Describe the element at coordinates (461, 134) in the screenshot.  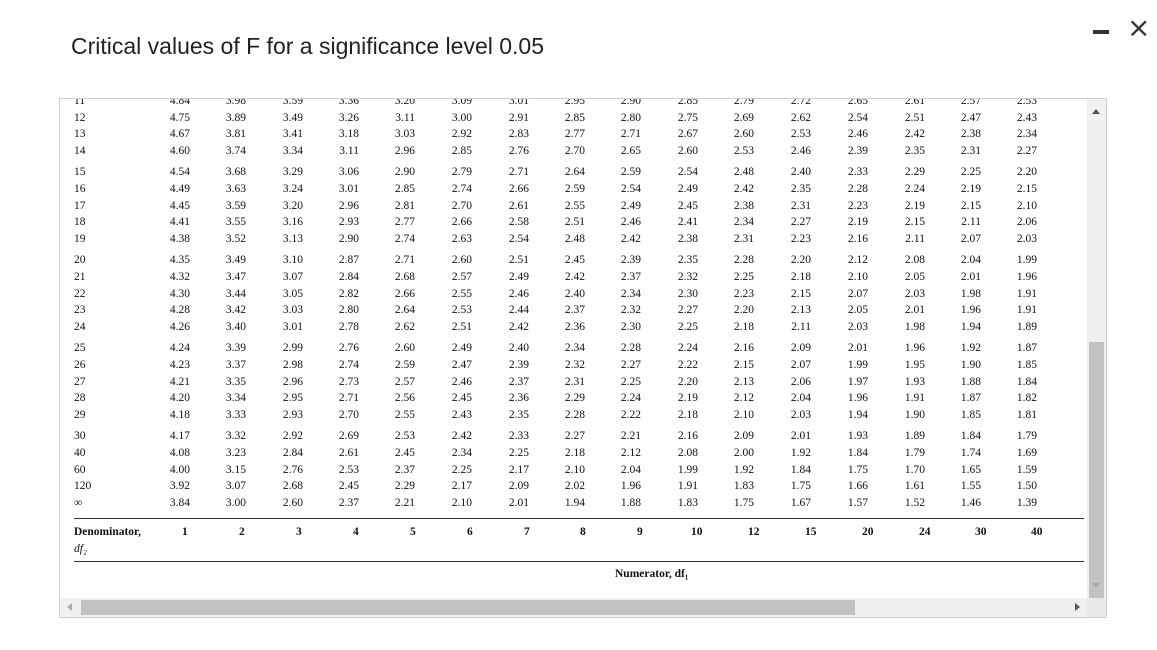
I see `table-cell: 2.92` at that location.